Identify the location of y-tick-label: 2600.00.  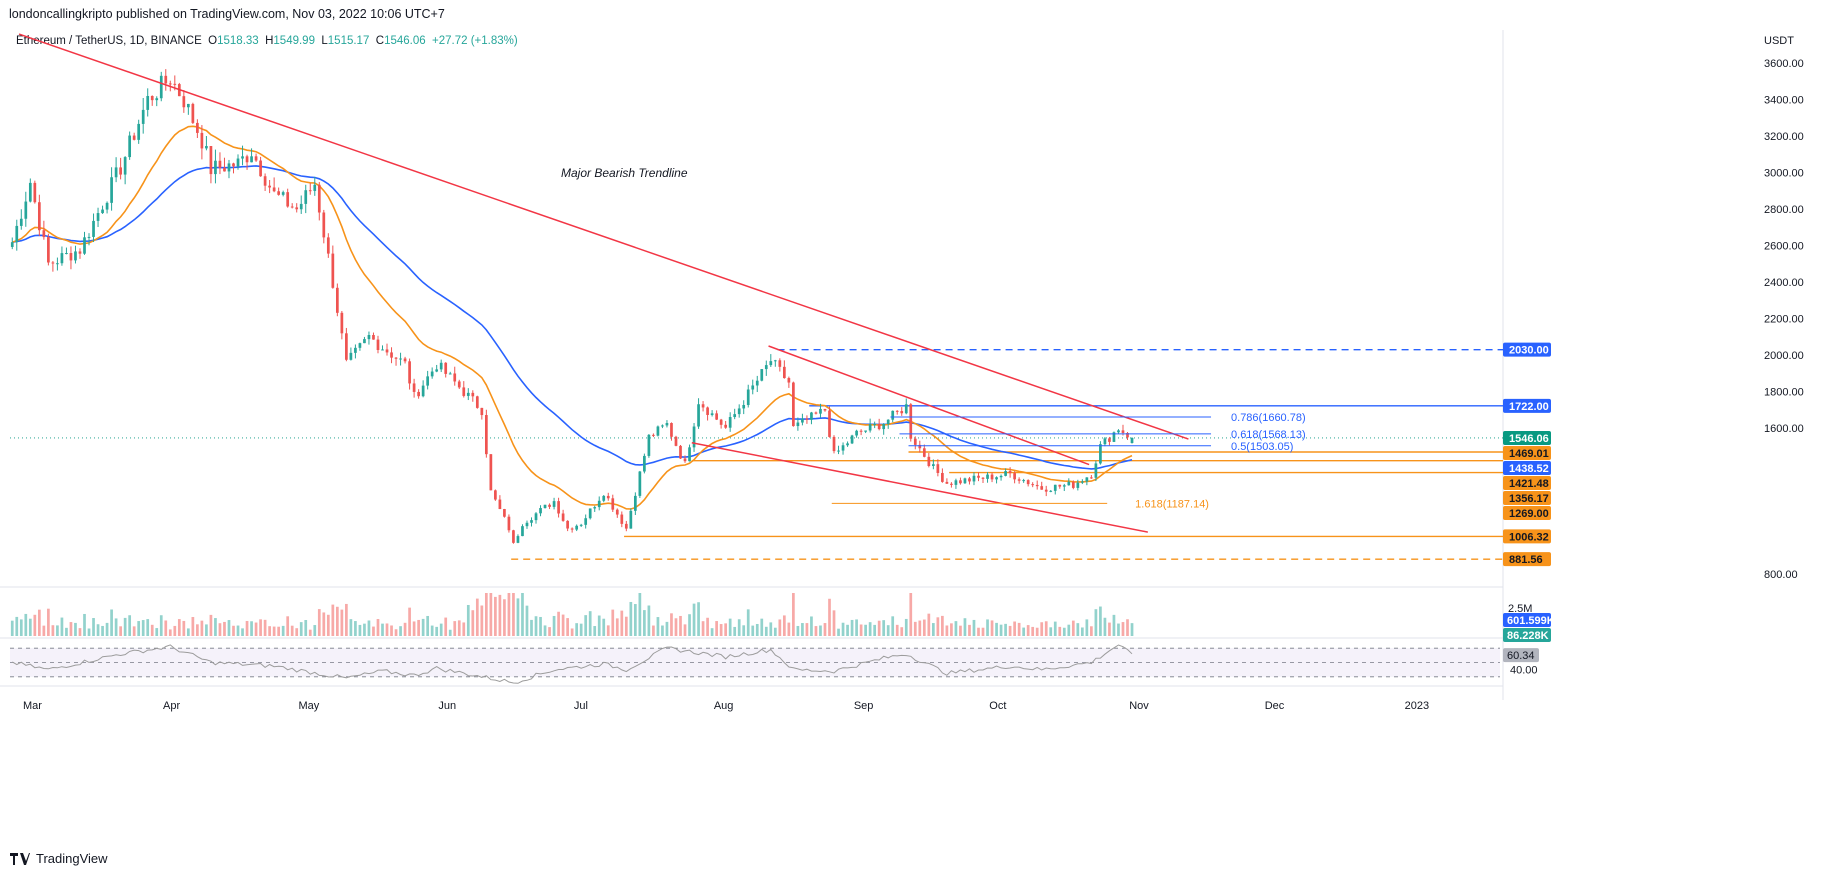
(1784, 247).